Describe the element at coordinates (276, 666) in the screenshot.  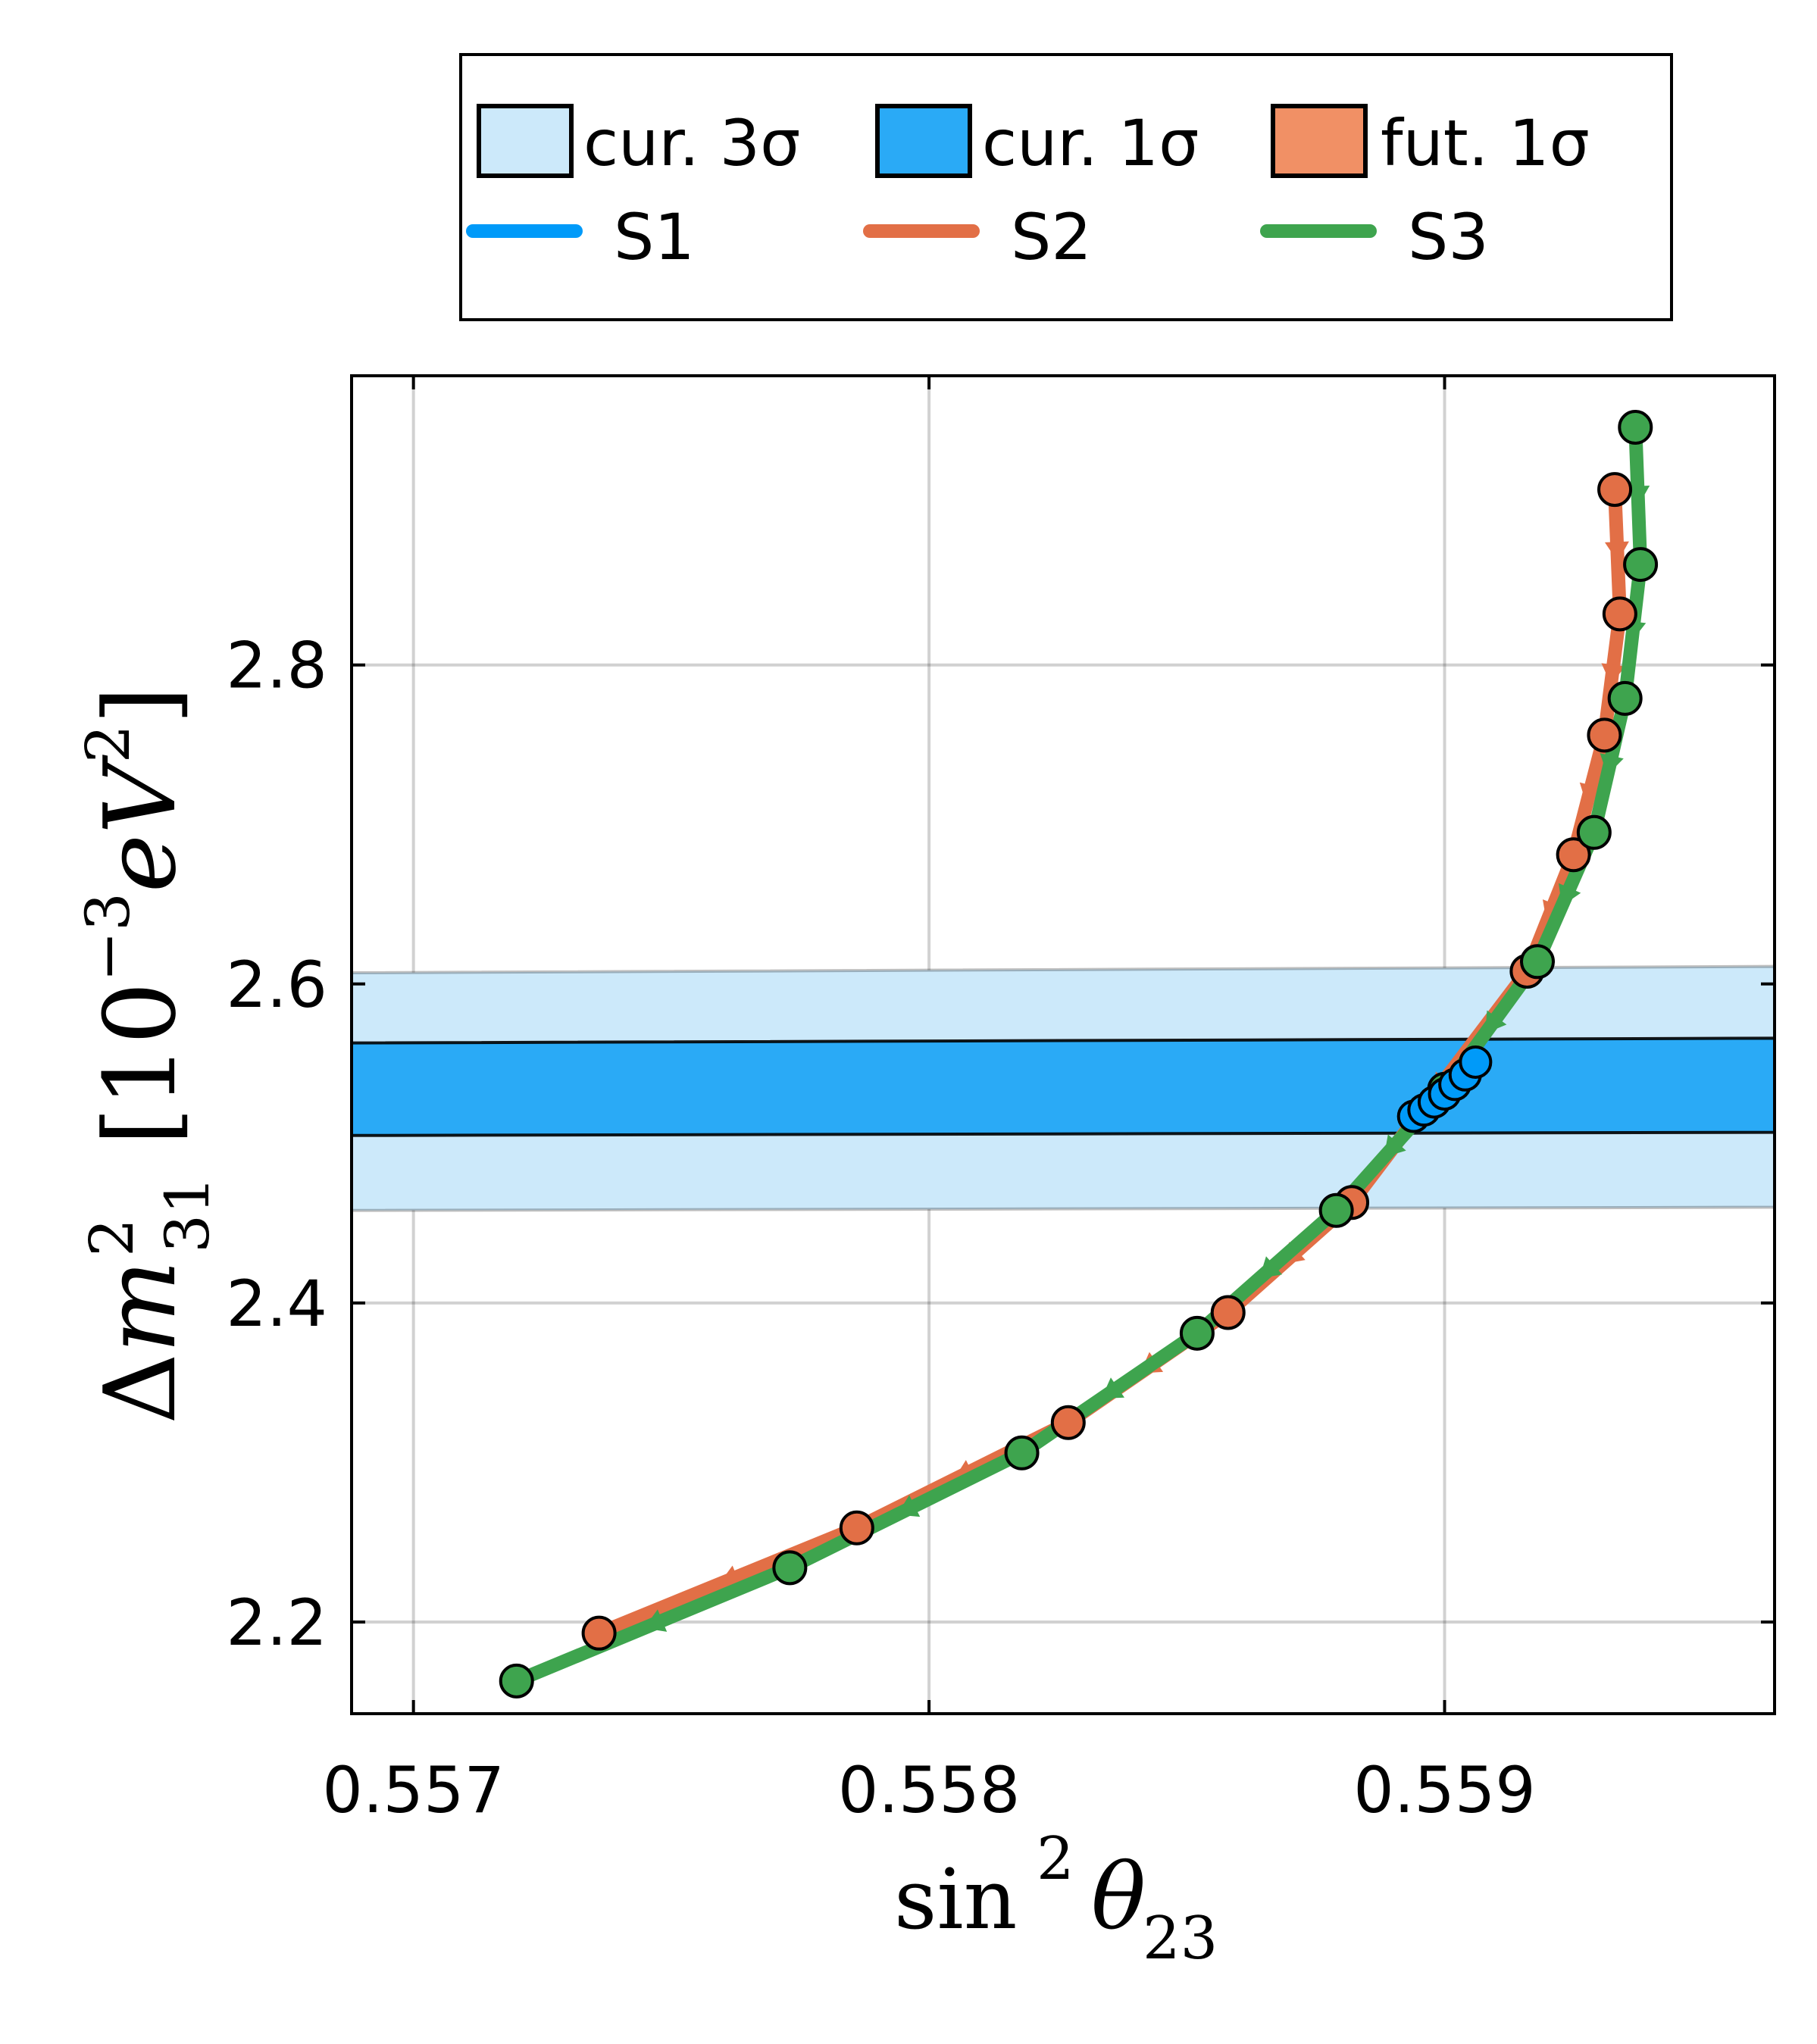
I see `y-tick-label: 2.8` at that location.